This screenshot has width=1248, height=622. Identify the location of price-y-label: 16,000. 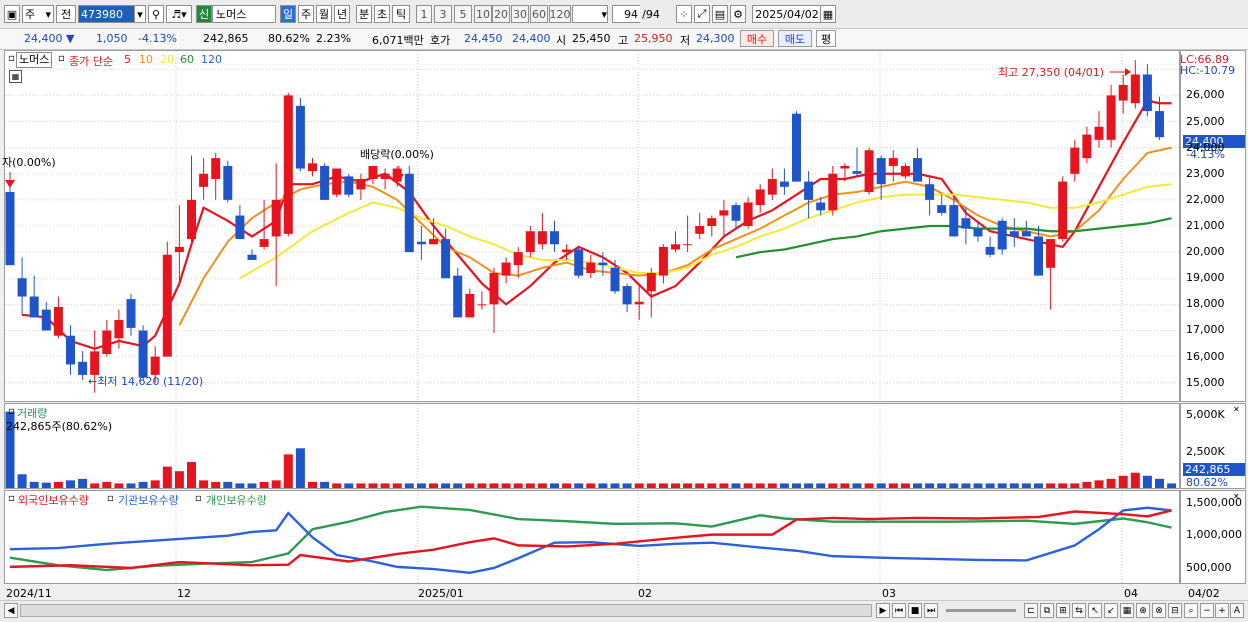
(1205, 356).